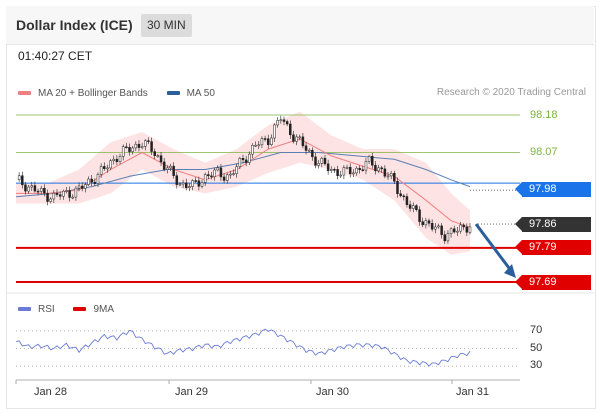 The width and height of the screenshot is (604, 413). What do you see at coordinates (544, 152) in the screenshot?
I see `level-label-resistance_1: 98.07` at bounding box center [544, 152].